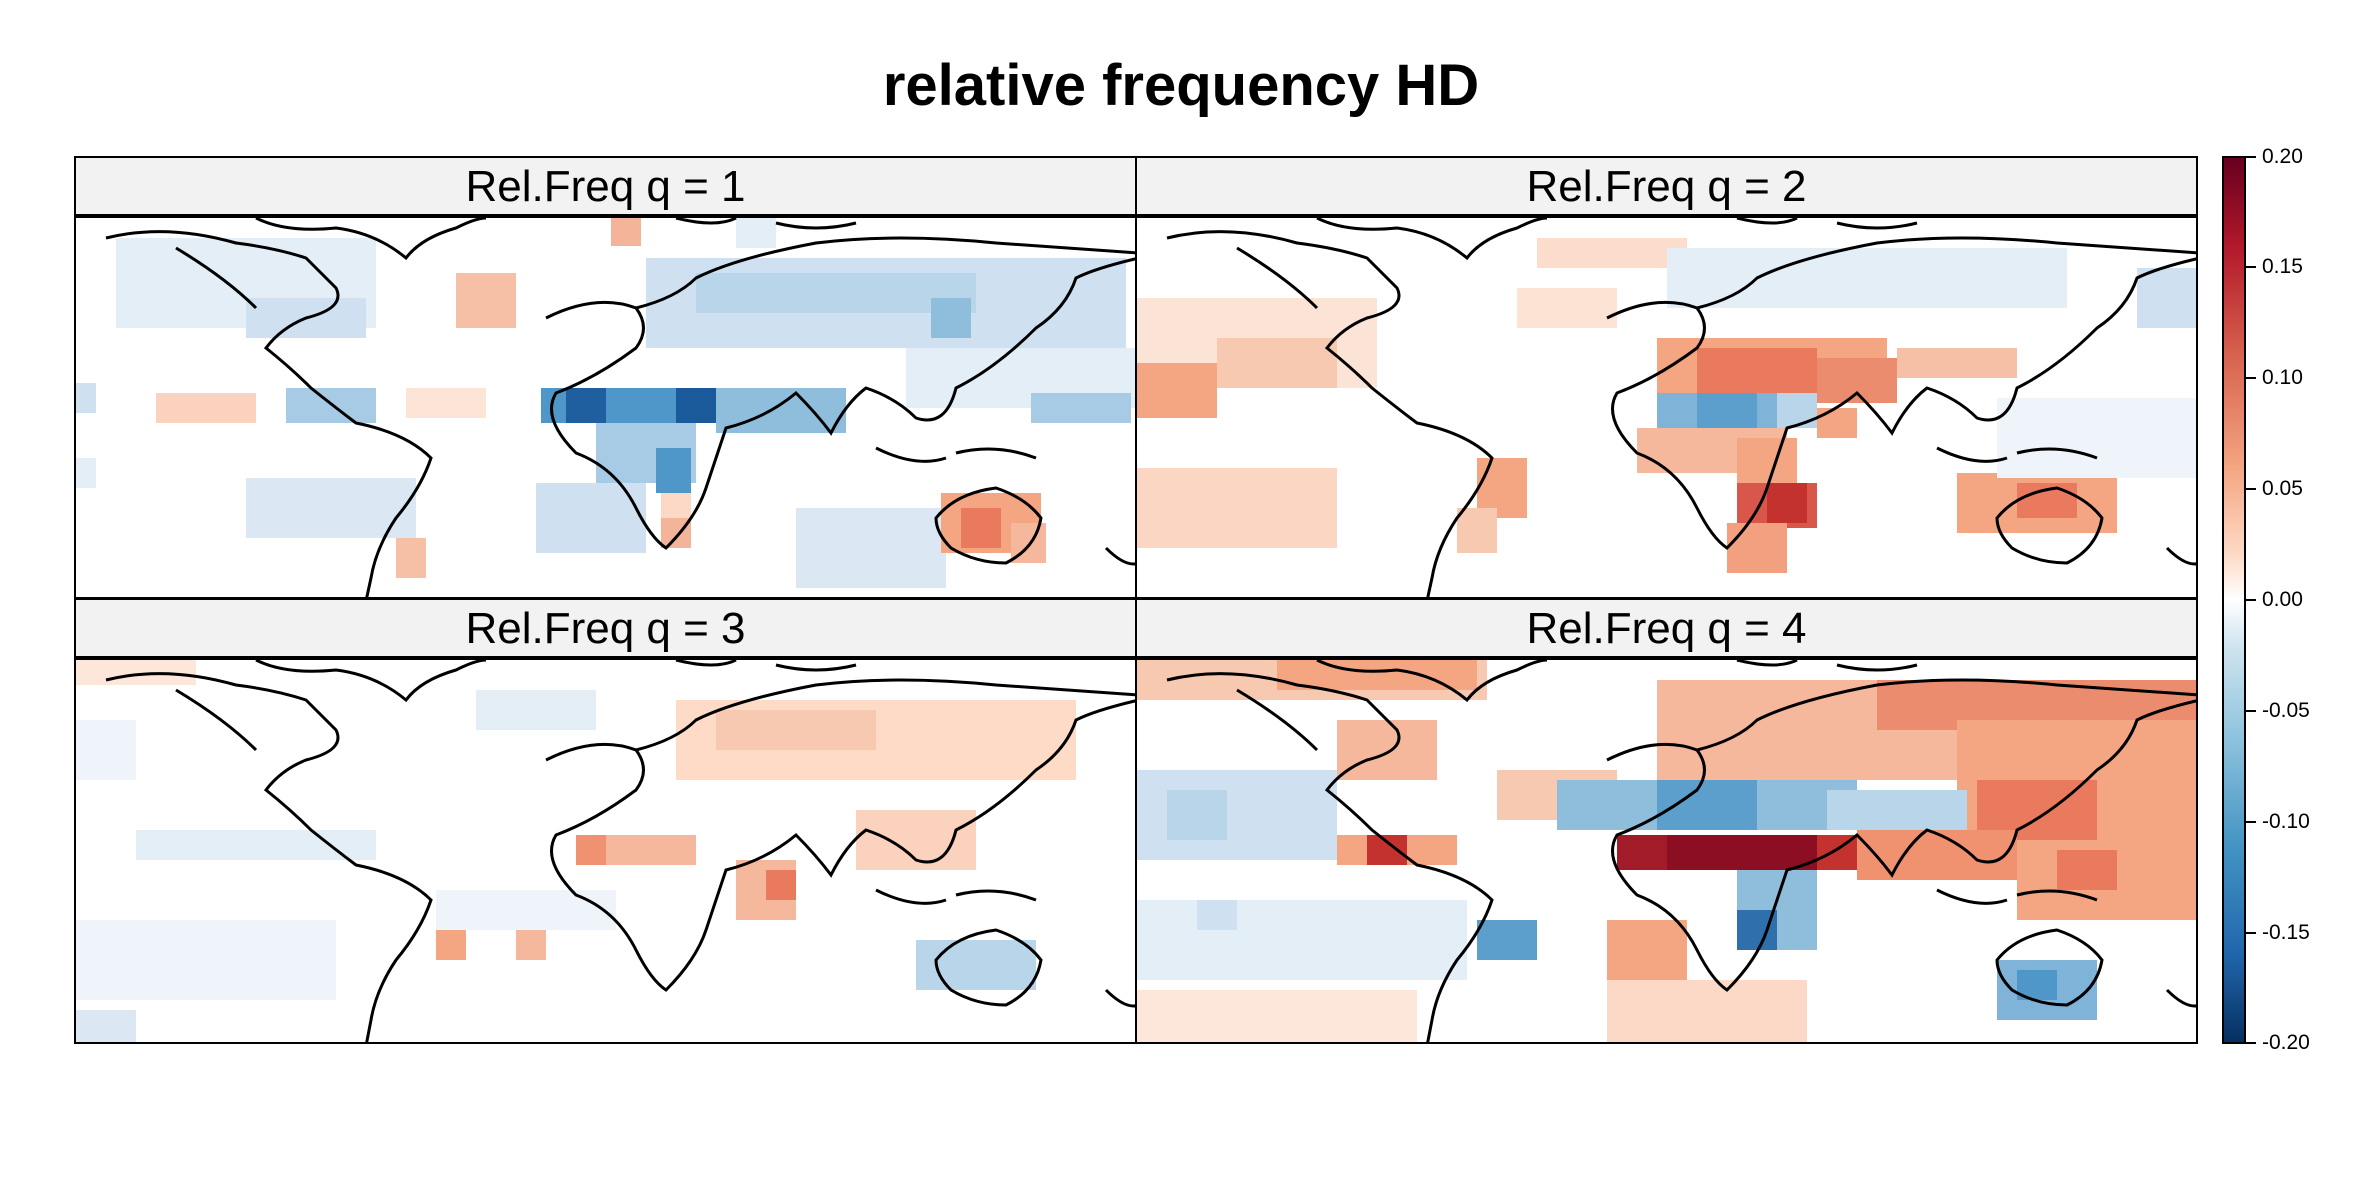  I want to click on panel-label-q2: Rel.Freq q = 2, so click(1666, 186).